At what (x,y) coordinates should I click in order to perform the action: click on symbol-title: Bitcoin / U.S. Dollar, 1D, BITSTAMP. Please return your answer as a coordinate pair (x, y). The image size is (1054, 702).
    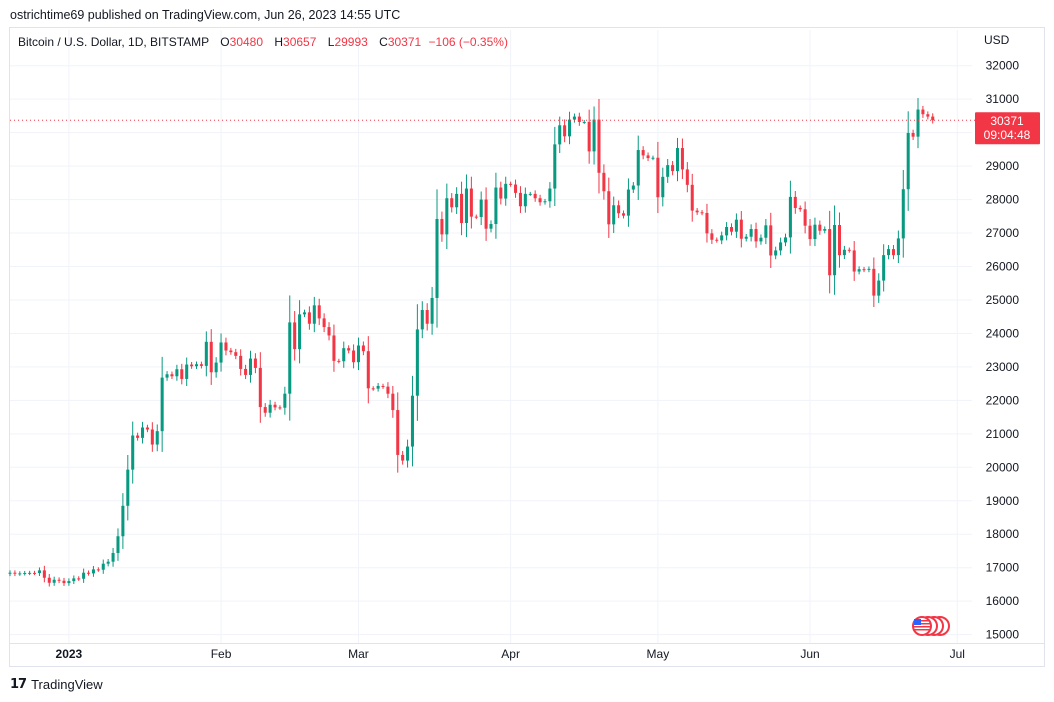
    Looking at the image, I should click on (113, 42).